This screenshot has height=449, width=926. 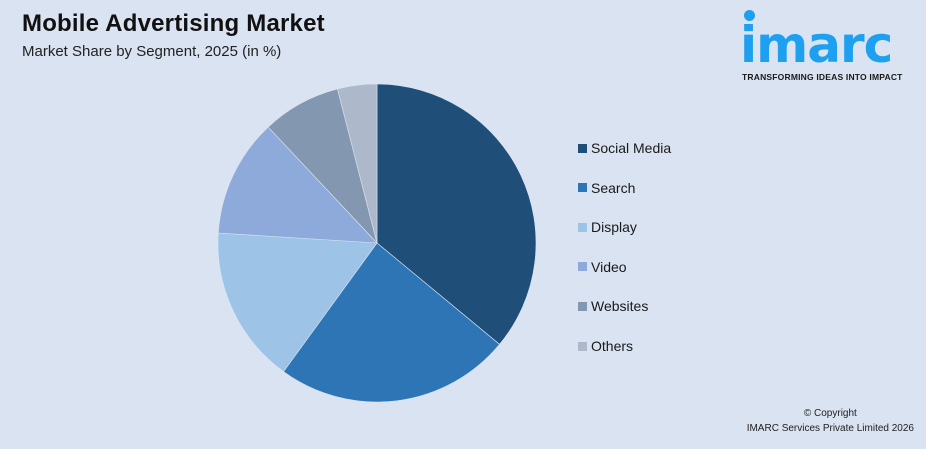 What do you see at coordinates (631, 148) in the screenshot?
I see `legend-label: Social Media` at bounding box center [631, 148].